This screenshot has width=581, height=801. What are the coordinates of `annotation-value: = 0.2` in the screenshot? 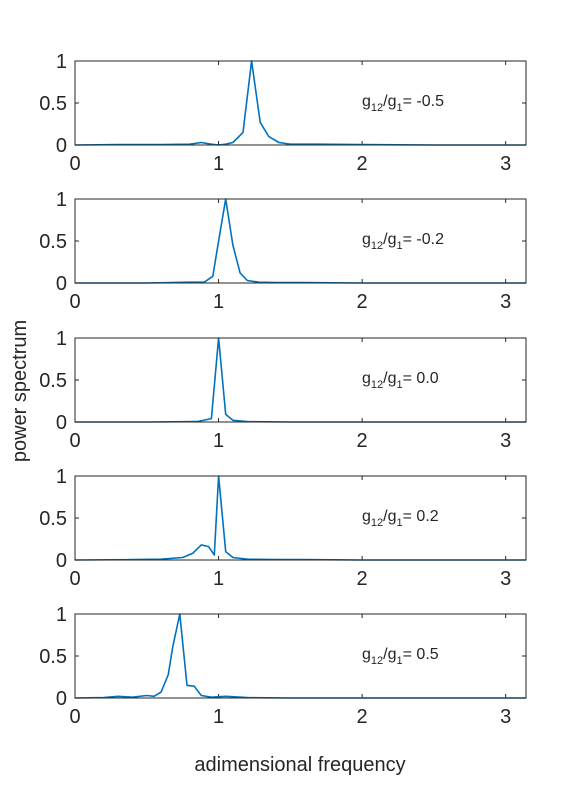 It's located at (421, 516).